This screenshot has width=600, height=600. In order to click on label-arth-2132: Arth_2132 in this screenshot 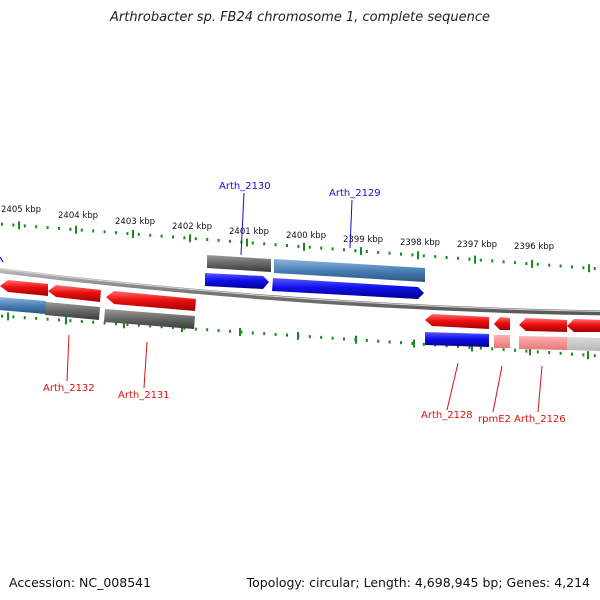, I will do `click(69, 388)`.